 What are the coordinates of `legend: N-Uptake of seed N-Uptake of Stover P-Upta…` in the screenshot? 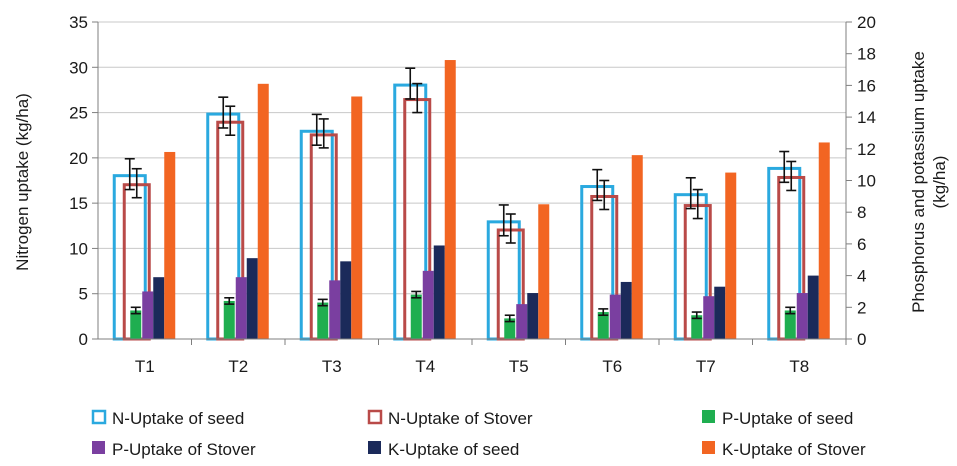 It's located at (478, 434).